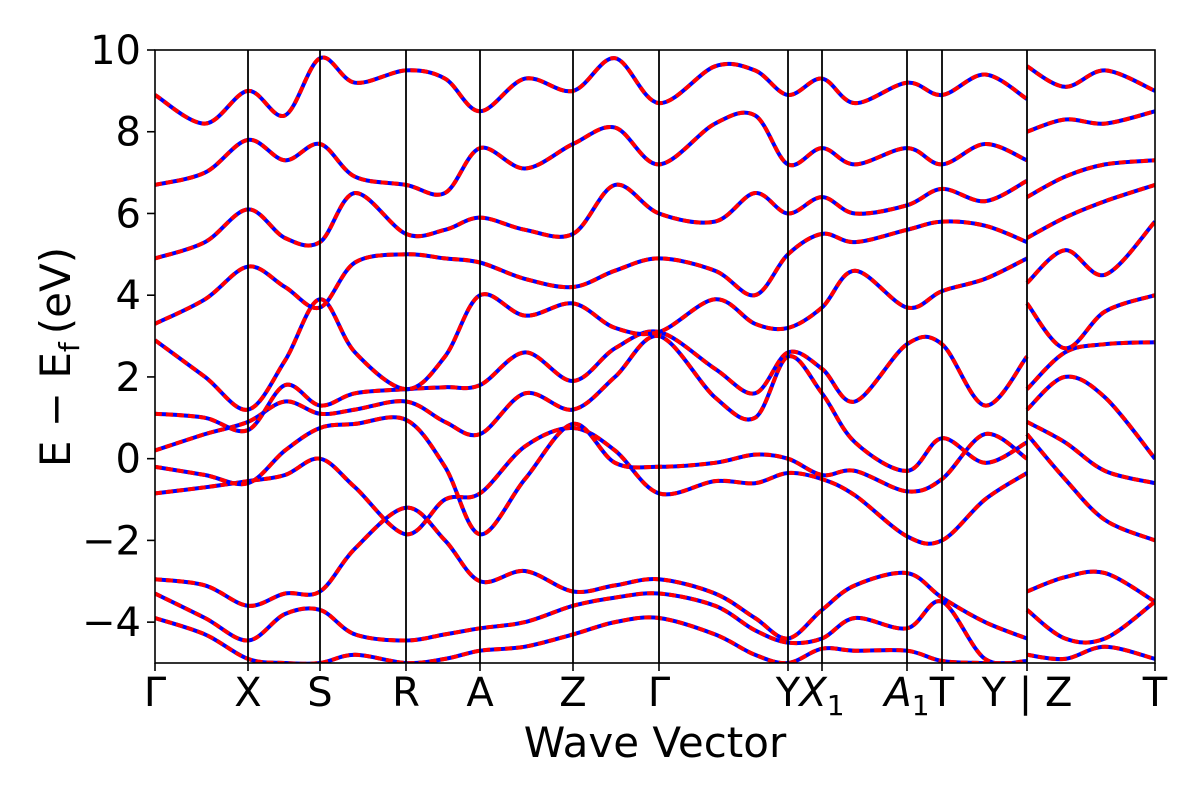 The image size is (1200, 800). I want to click on y-tick-label: 8, so click(128, 133).